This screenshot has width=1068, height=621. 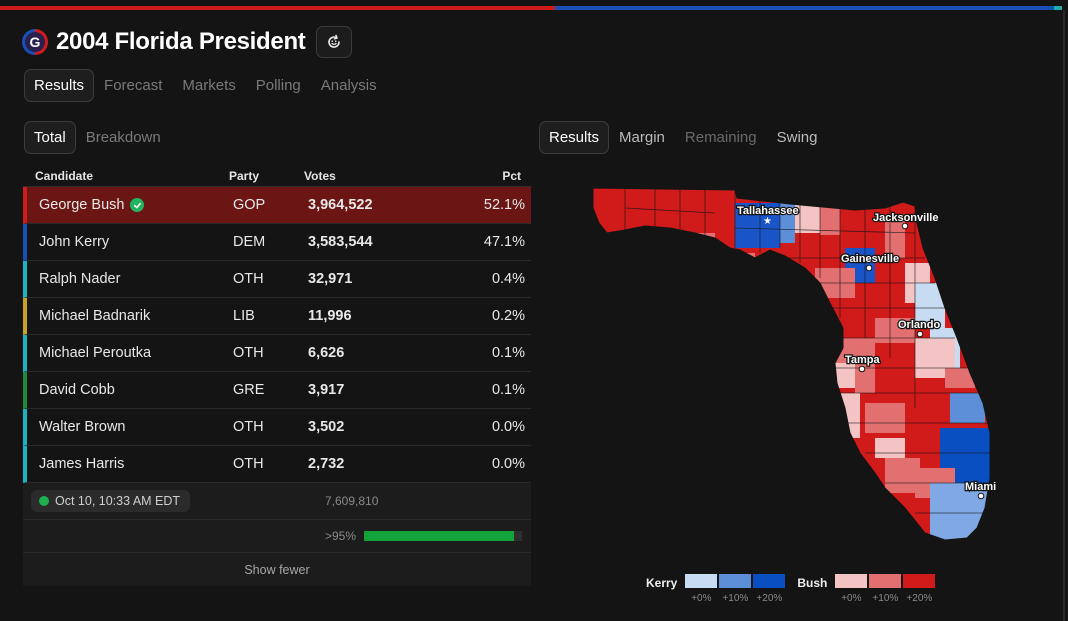 I want to click on candidate-party: LIB, so click(x=244, y=316).